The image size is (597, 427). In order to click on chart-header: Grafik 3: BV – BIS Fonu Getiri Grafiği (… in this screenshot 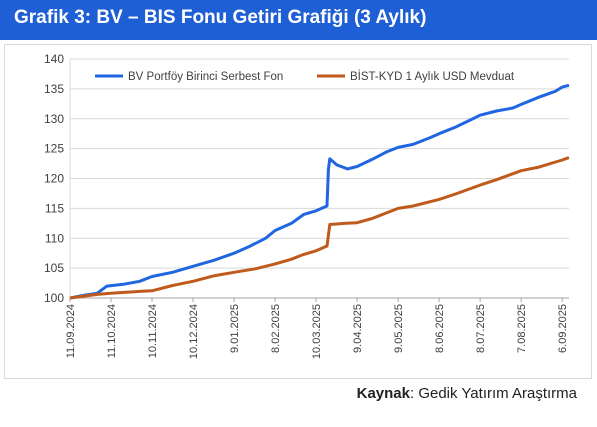, I will do `click(298, 20)`.